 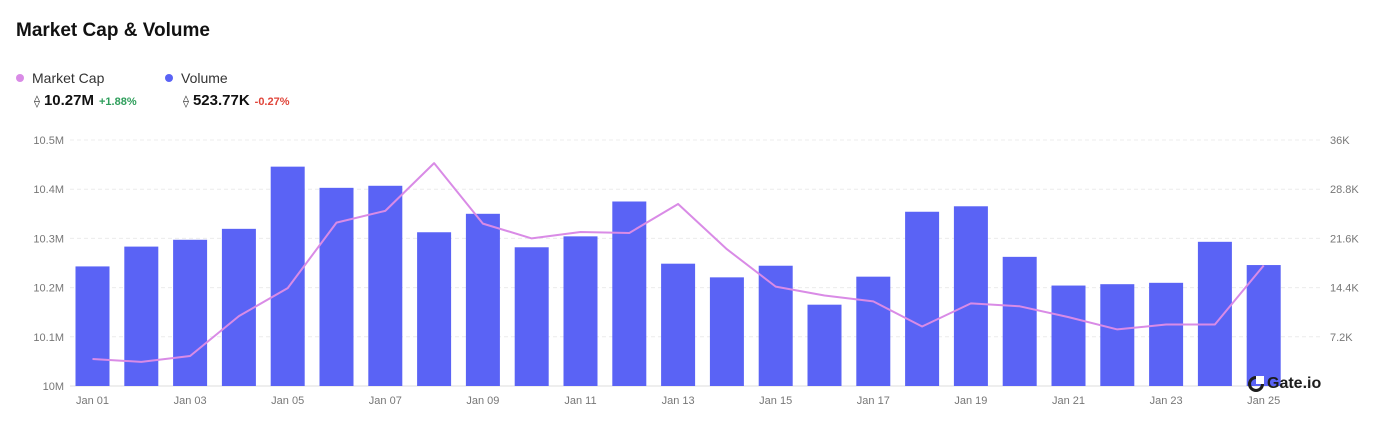 What do you see at coordinates (68, 100) in the screenshot?
I see `market-cap-value: 10.27M` at bounding box center [68, 100].